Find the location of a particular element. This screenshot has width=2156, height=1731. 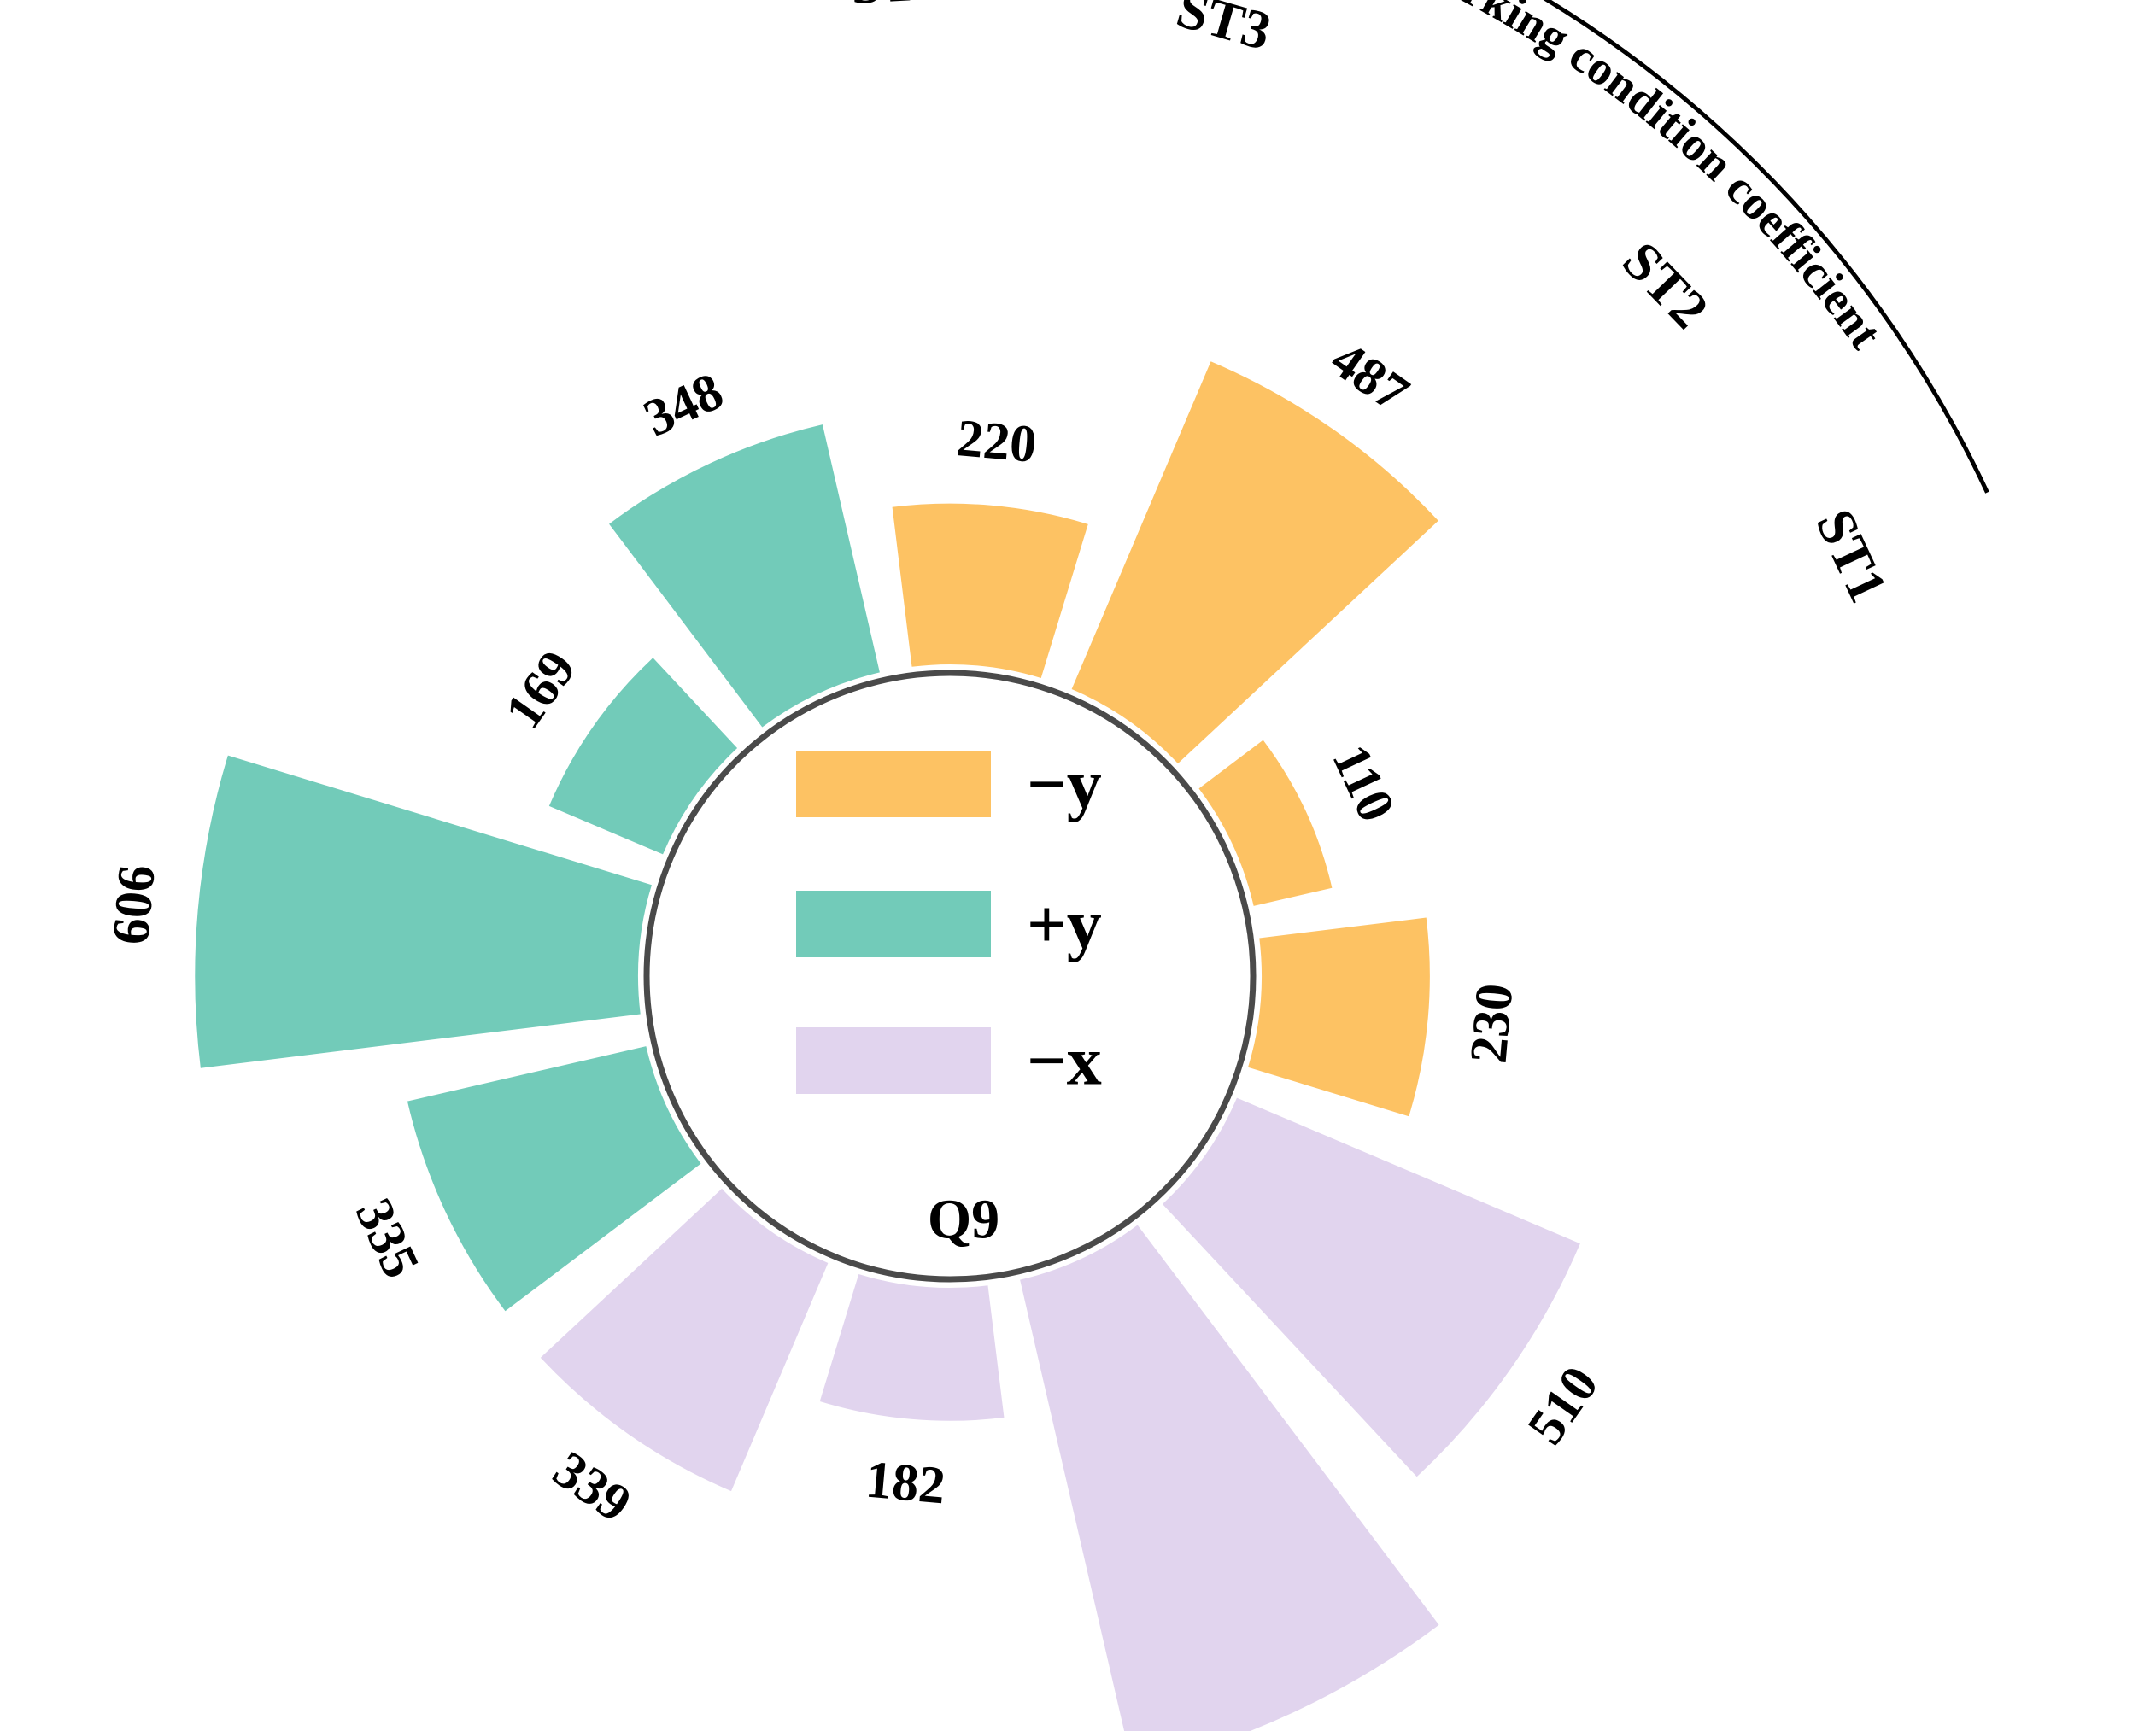

legend-label-2: +y is located at coordinates (1065, 924).